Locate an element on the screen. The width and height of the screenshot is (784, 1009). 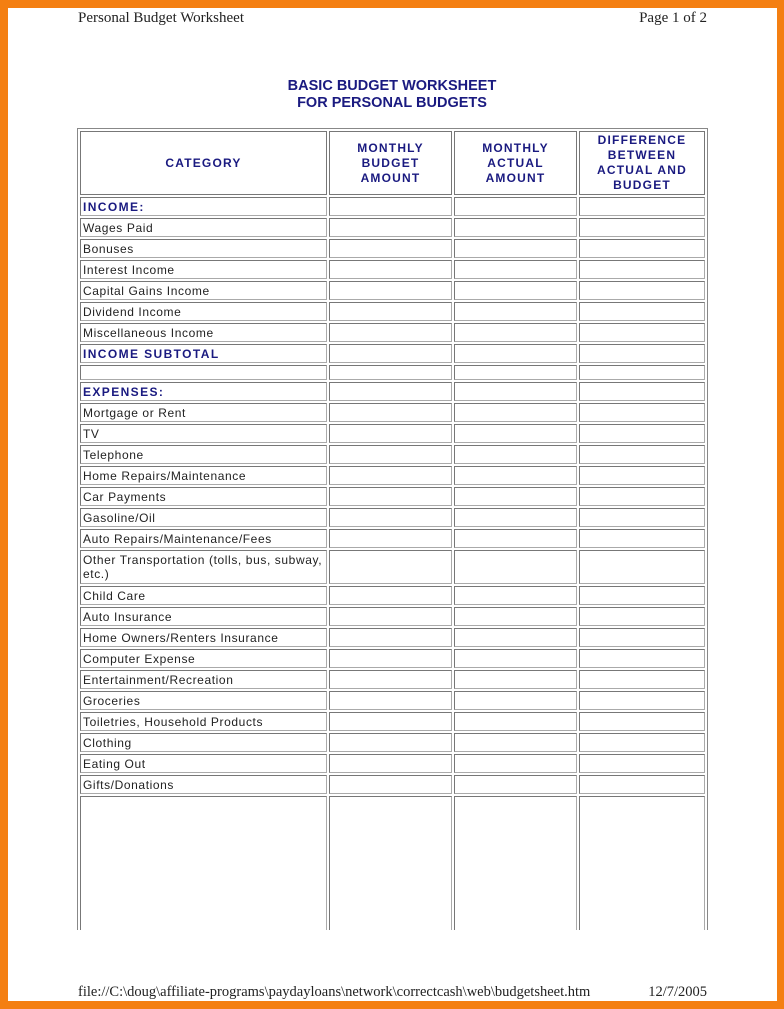
category-cell: Bonuses is located at coordinates (203, 248).